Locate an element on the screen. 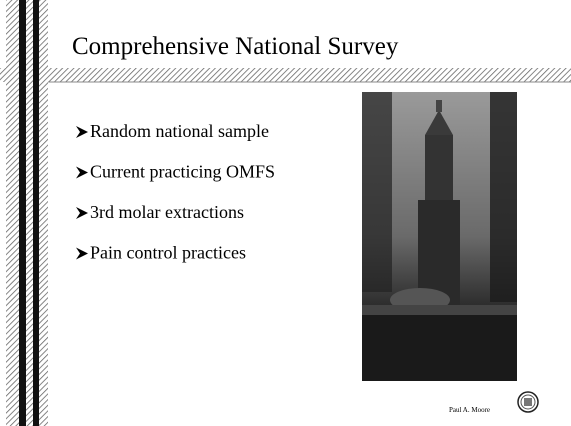 This screenshot has width=571, height=426. bullet-text: 3rd molar extractions is located at coordinates (167, 212).